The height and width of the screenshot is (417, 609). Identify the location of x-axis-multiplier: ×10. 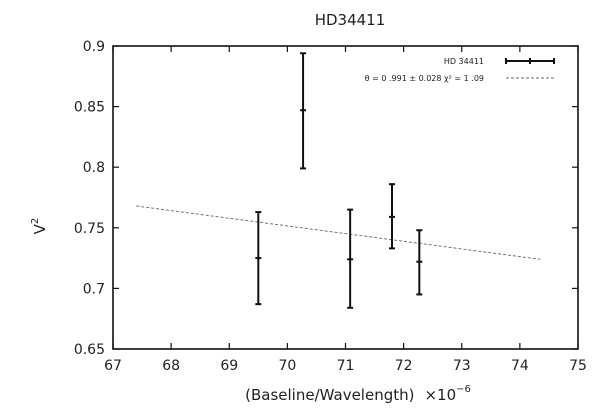
(440, 395).